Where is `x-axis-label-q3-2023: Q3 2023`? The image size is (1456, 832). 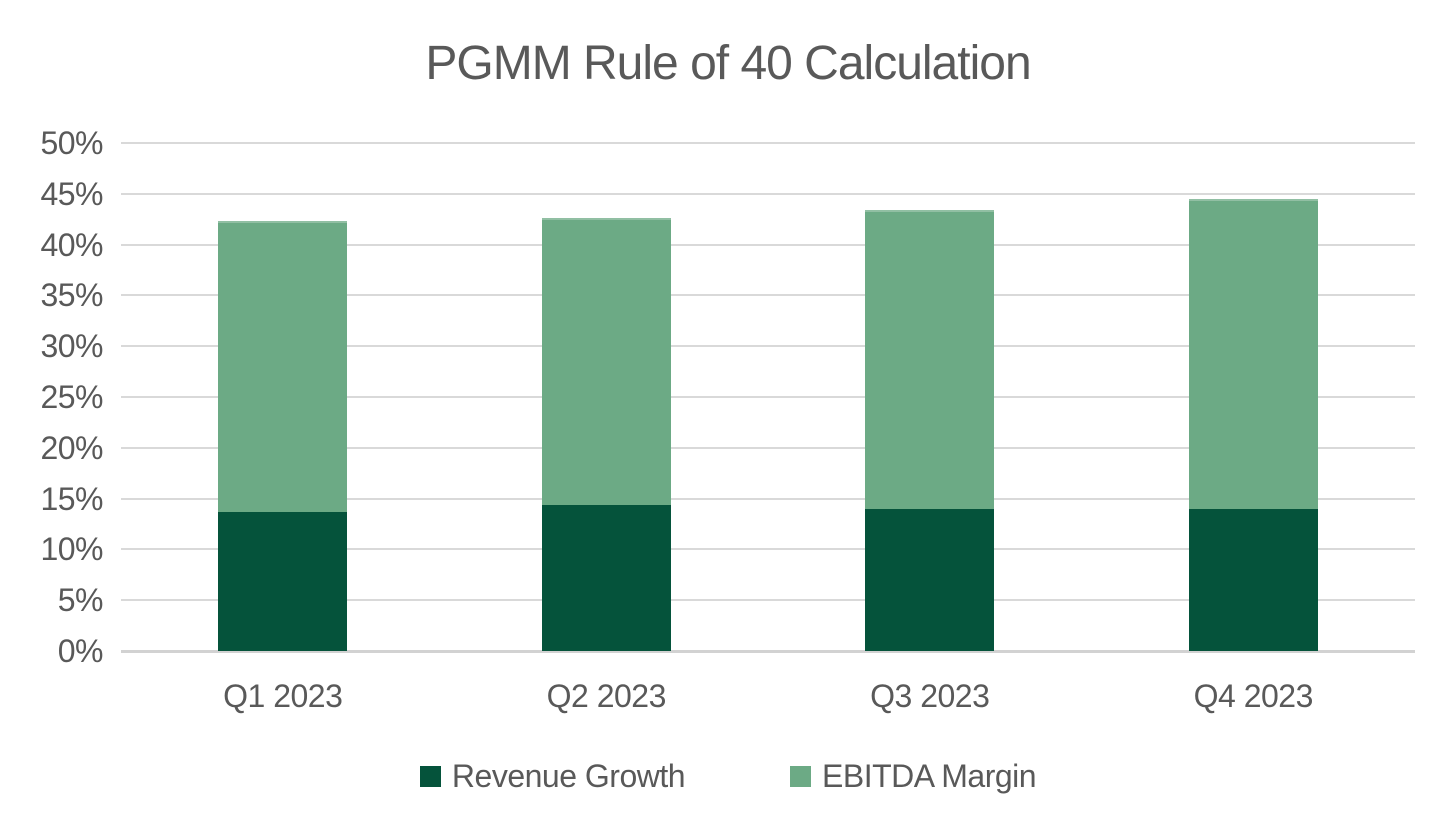
x-axis-label-q3-2023: Q3 2023 is located at coordinates (930, 696).